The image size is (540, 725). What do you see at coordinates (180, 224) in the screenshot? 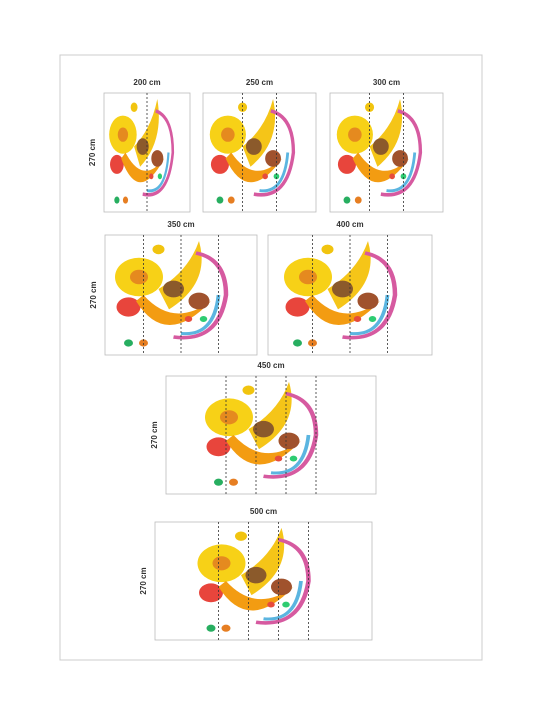
I see `width-label: 350 cm` at bounding box center [180, 224].